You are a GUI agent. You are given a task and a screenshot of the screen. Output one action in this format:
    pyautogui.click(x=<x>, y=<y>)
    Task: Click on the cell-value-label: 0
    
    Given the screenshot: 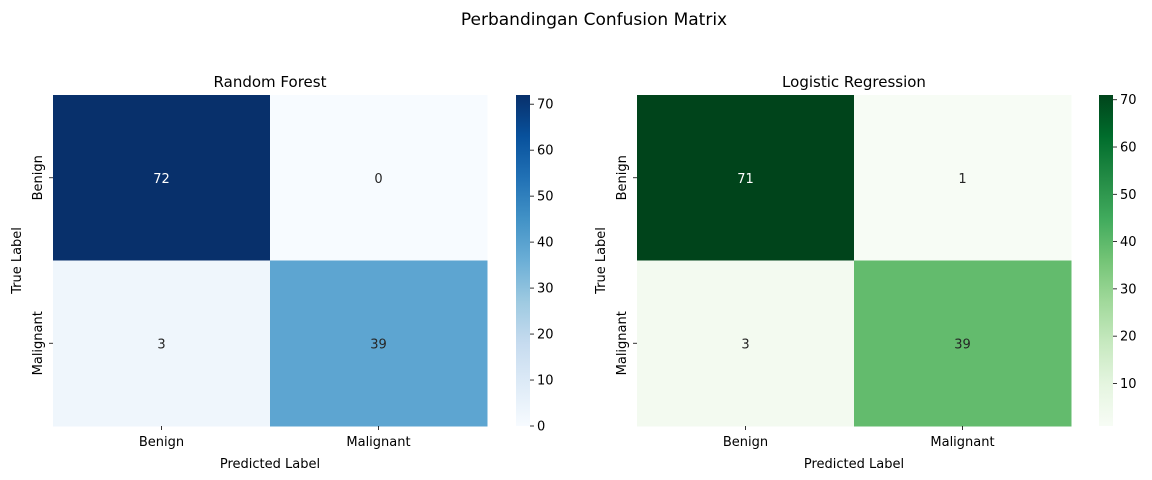 What is the action you would take?
    pyautogui.click(x=378, y=179)
    